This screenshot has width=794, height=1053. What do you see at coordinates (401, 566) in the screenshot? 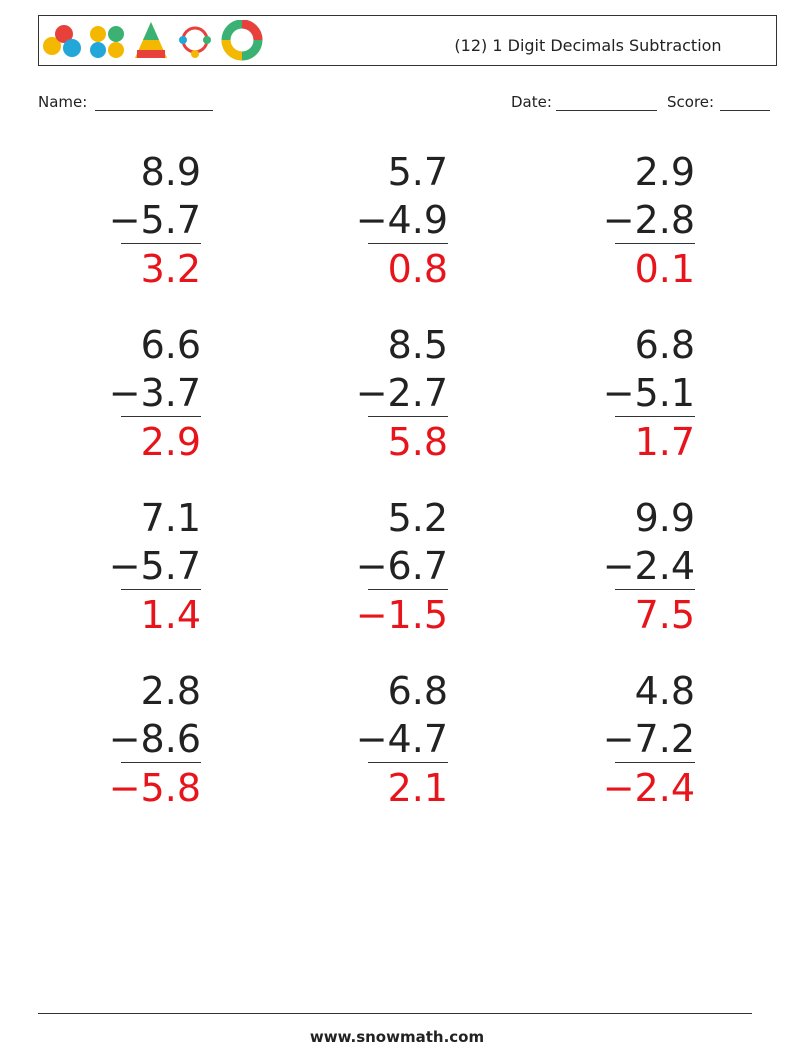
I see `bottom-number: −6.7` at bounding box center [401, 566].